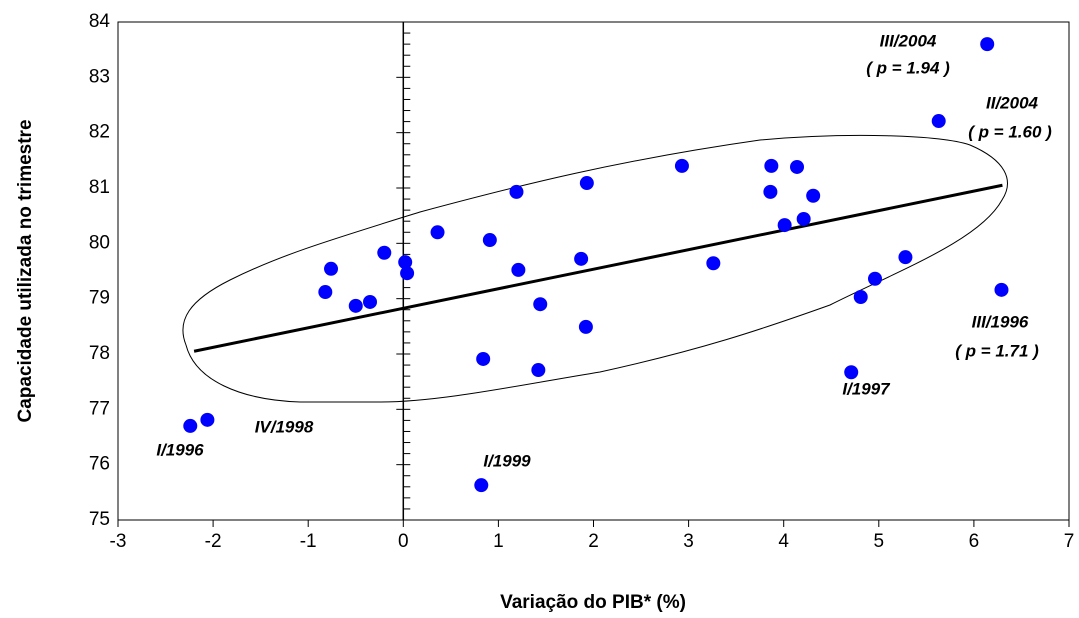  What do you see at coordinates (99, 519) in the screenshot?
I see `y-tick-label: 75` at bounding box center [99, 519].